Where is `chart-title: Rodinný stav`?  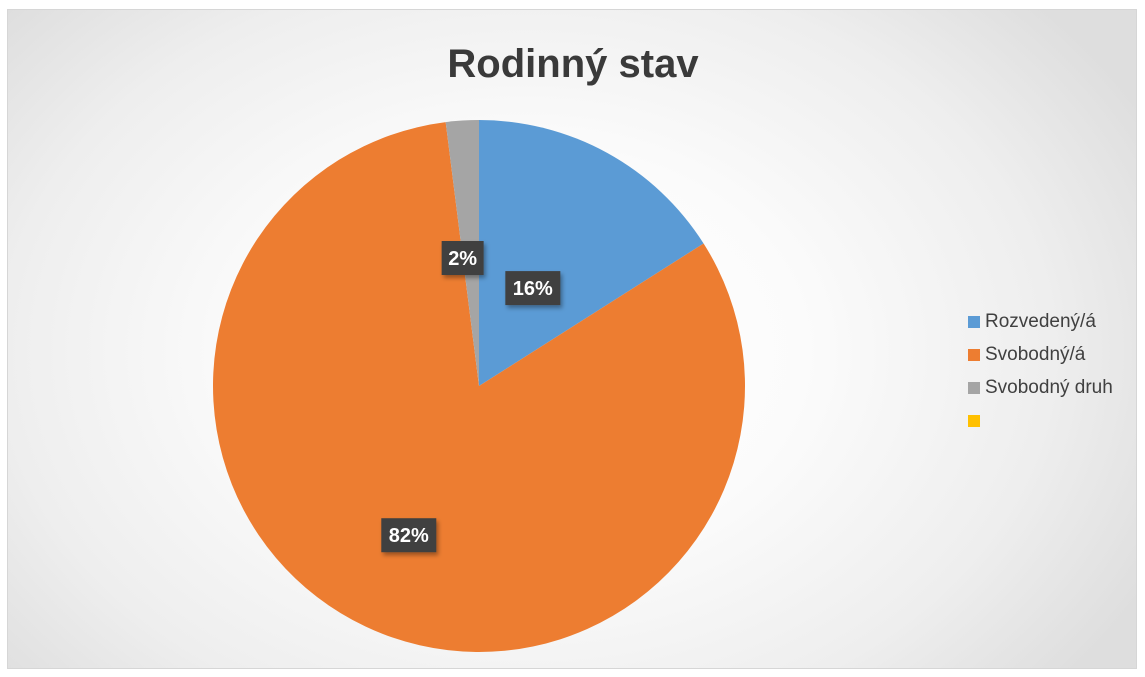 chart-title: Rodinný stav is located at coordinates (573, 64).